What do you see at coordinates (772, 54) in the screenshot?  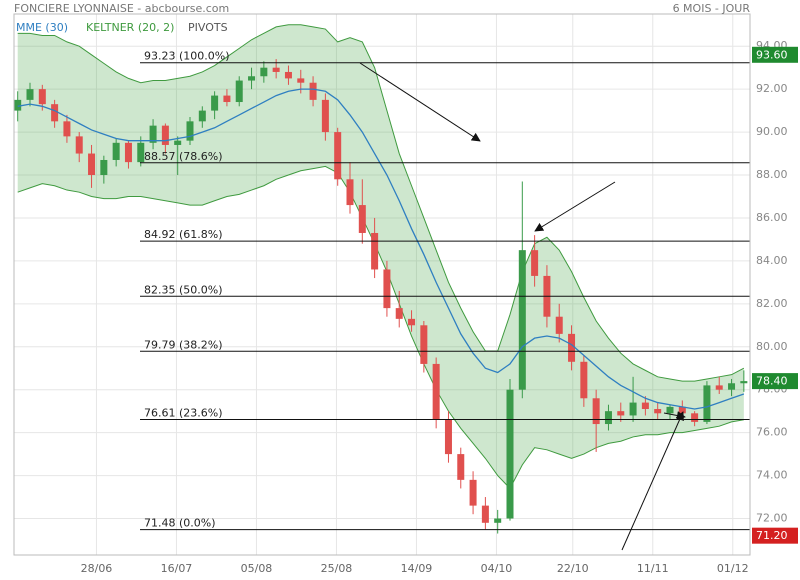 I see `price-tag-label: 93.60` at bounding box center [772, 54].